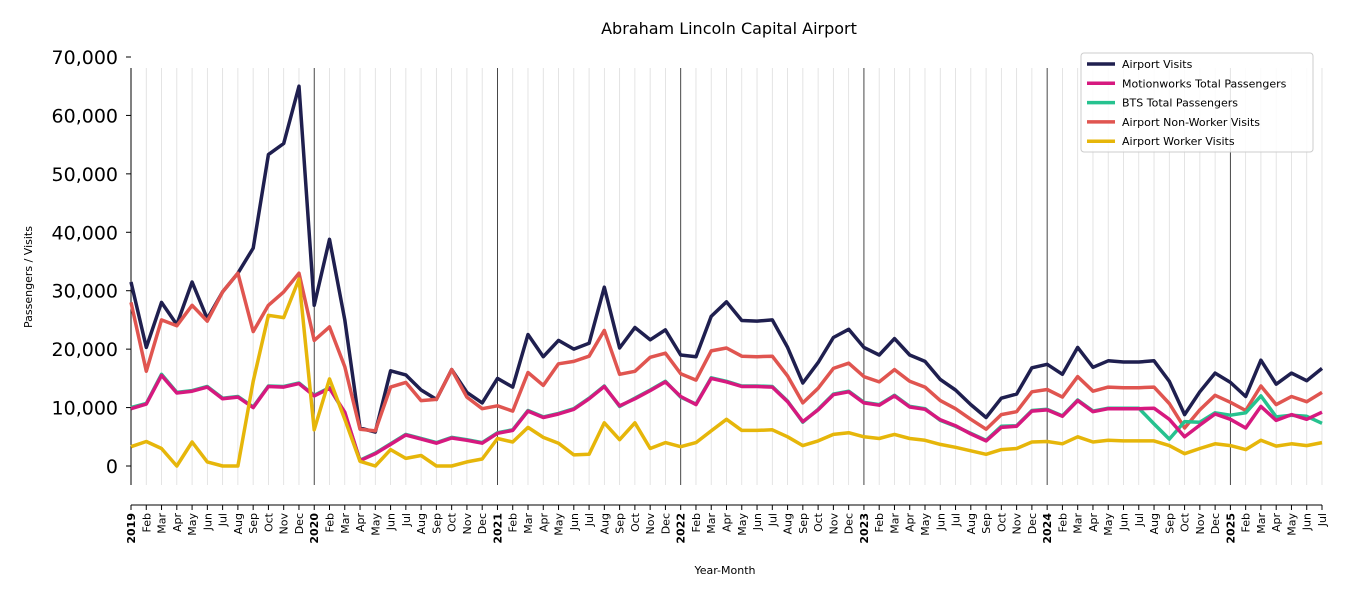  Describe the element at coordinates (1230, 528) in the screenshot. I see `x-tick-label-year: 2025` at that location.